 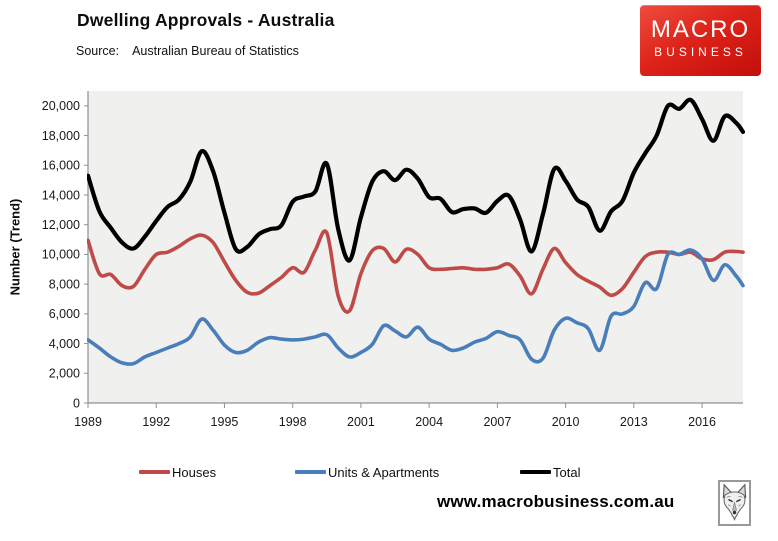 I want to click on legend-label-houses: Houses, so click(x=194, y=472).